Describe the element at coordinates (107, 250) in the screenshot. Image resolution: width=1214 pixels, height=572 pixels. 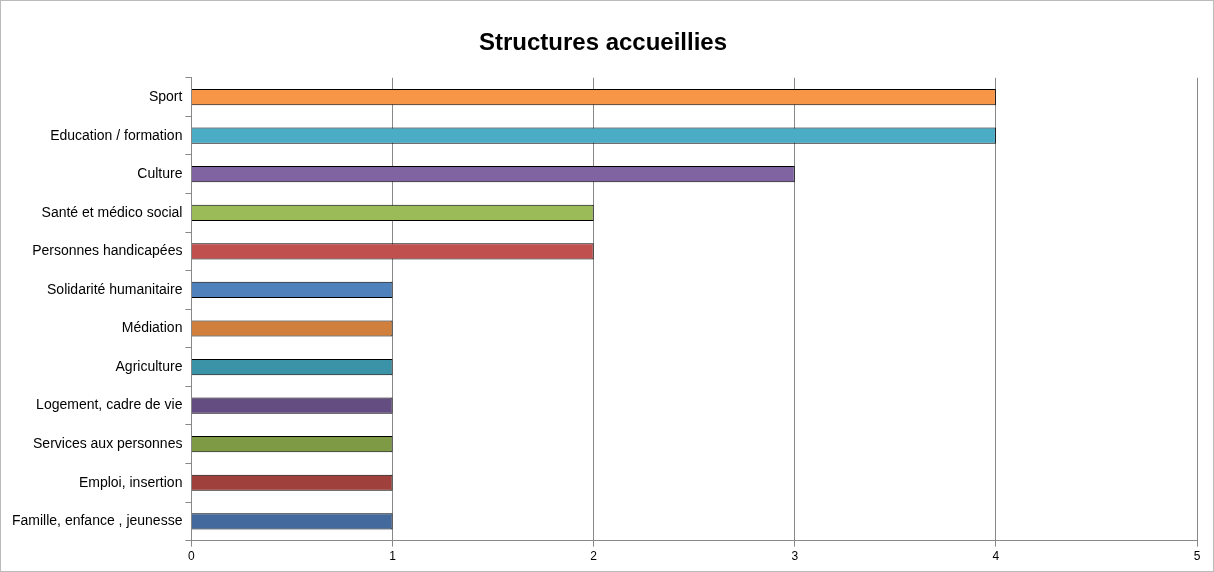
I see `y-tick-label: Personnes handicapées` at that location.